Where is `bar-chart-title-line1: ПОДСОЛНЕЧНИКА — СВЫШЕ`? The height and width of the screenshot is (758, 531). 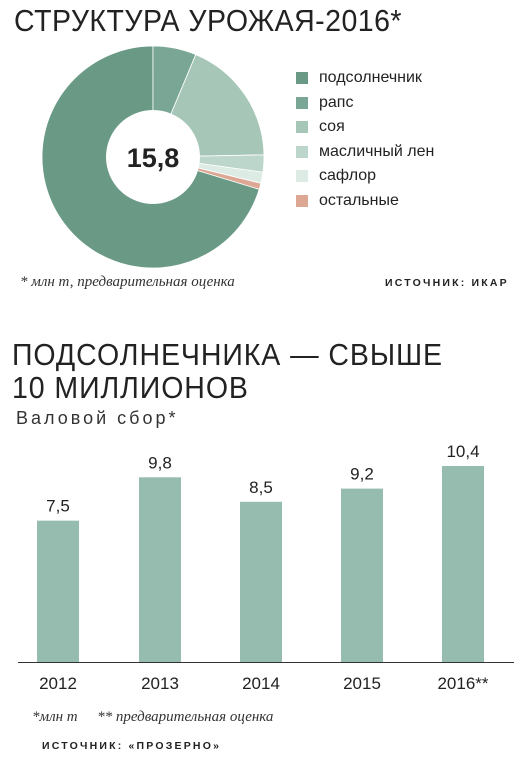 bar-chart-title-line1: ПОДСОЛНЕЧНИКА — СВЫШЕ is located at coordinates (228, 354).